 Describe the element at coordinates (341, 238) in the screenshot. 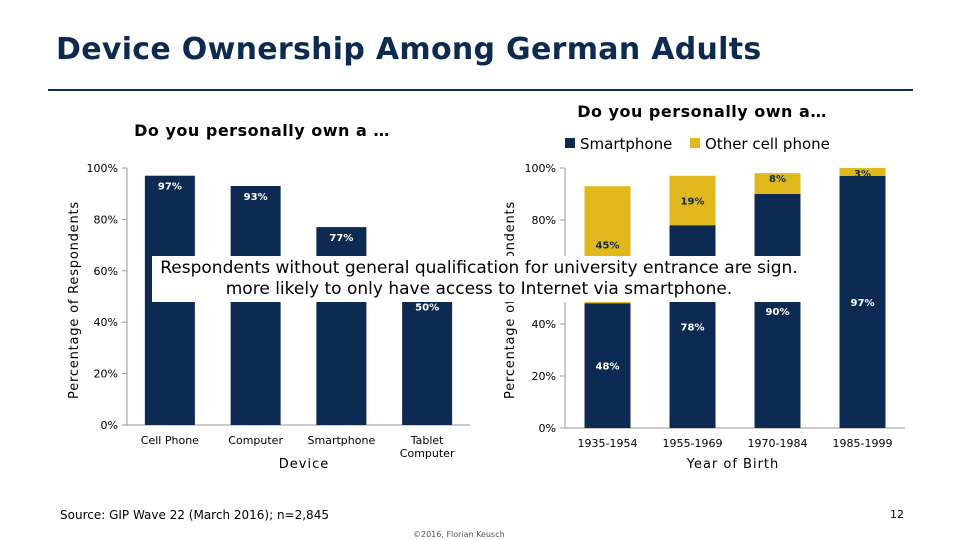

I see `chart1-data-label: 77%` at that location.